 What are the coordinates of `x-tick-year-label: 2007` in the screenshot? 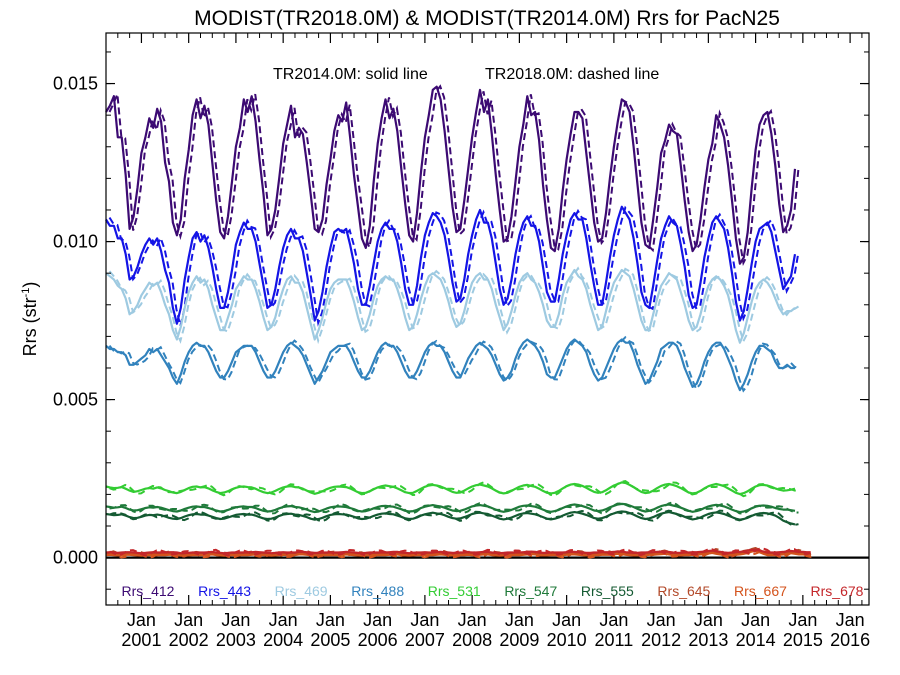 It's located at (425, 640).